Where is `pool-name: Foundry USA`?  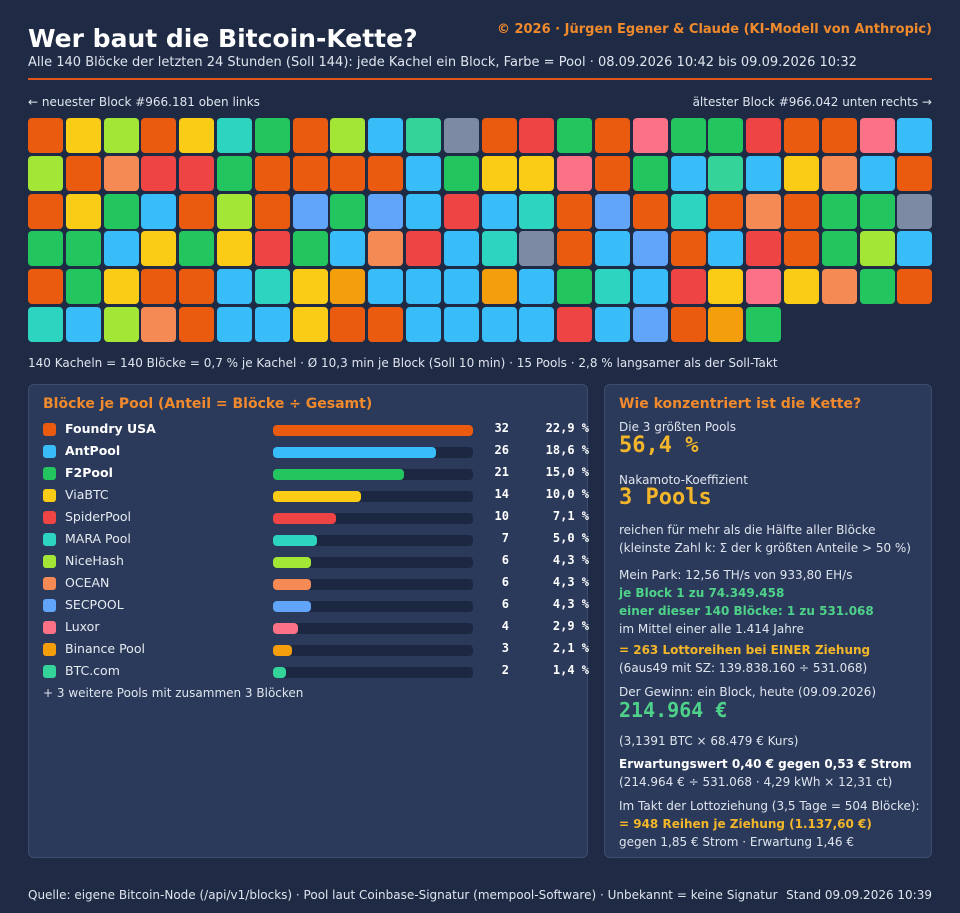
pool-name: Foundry USA is located at coordinates (110, 428).